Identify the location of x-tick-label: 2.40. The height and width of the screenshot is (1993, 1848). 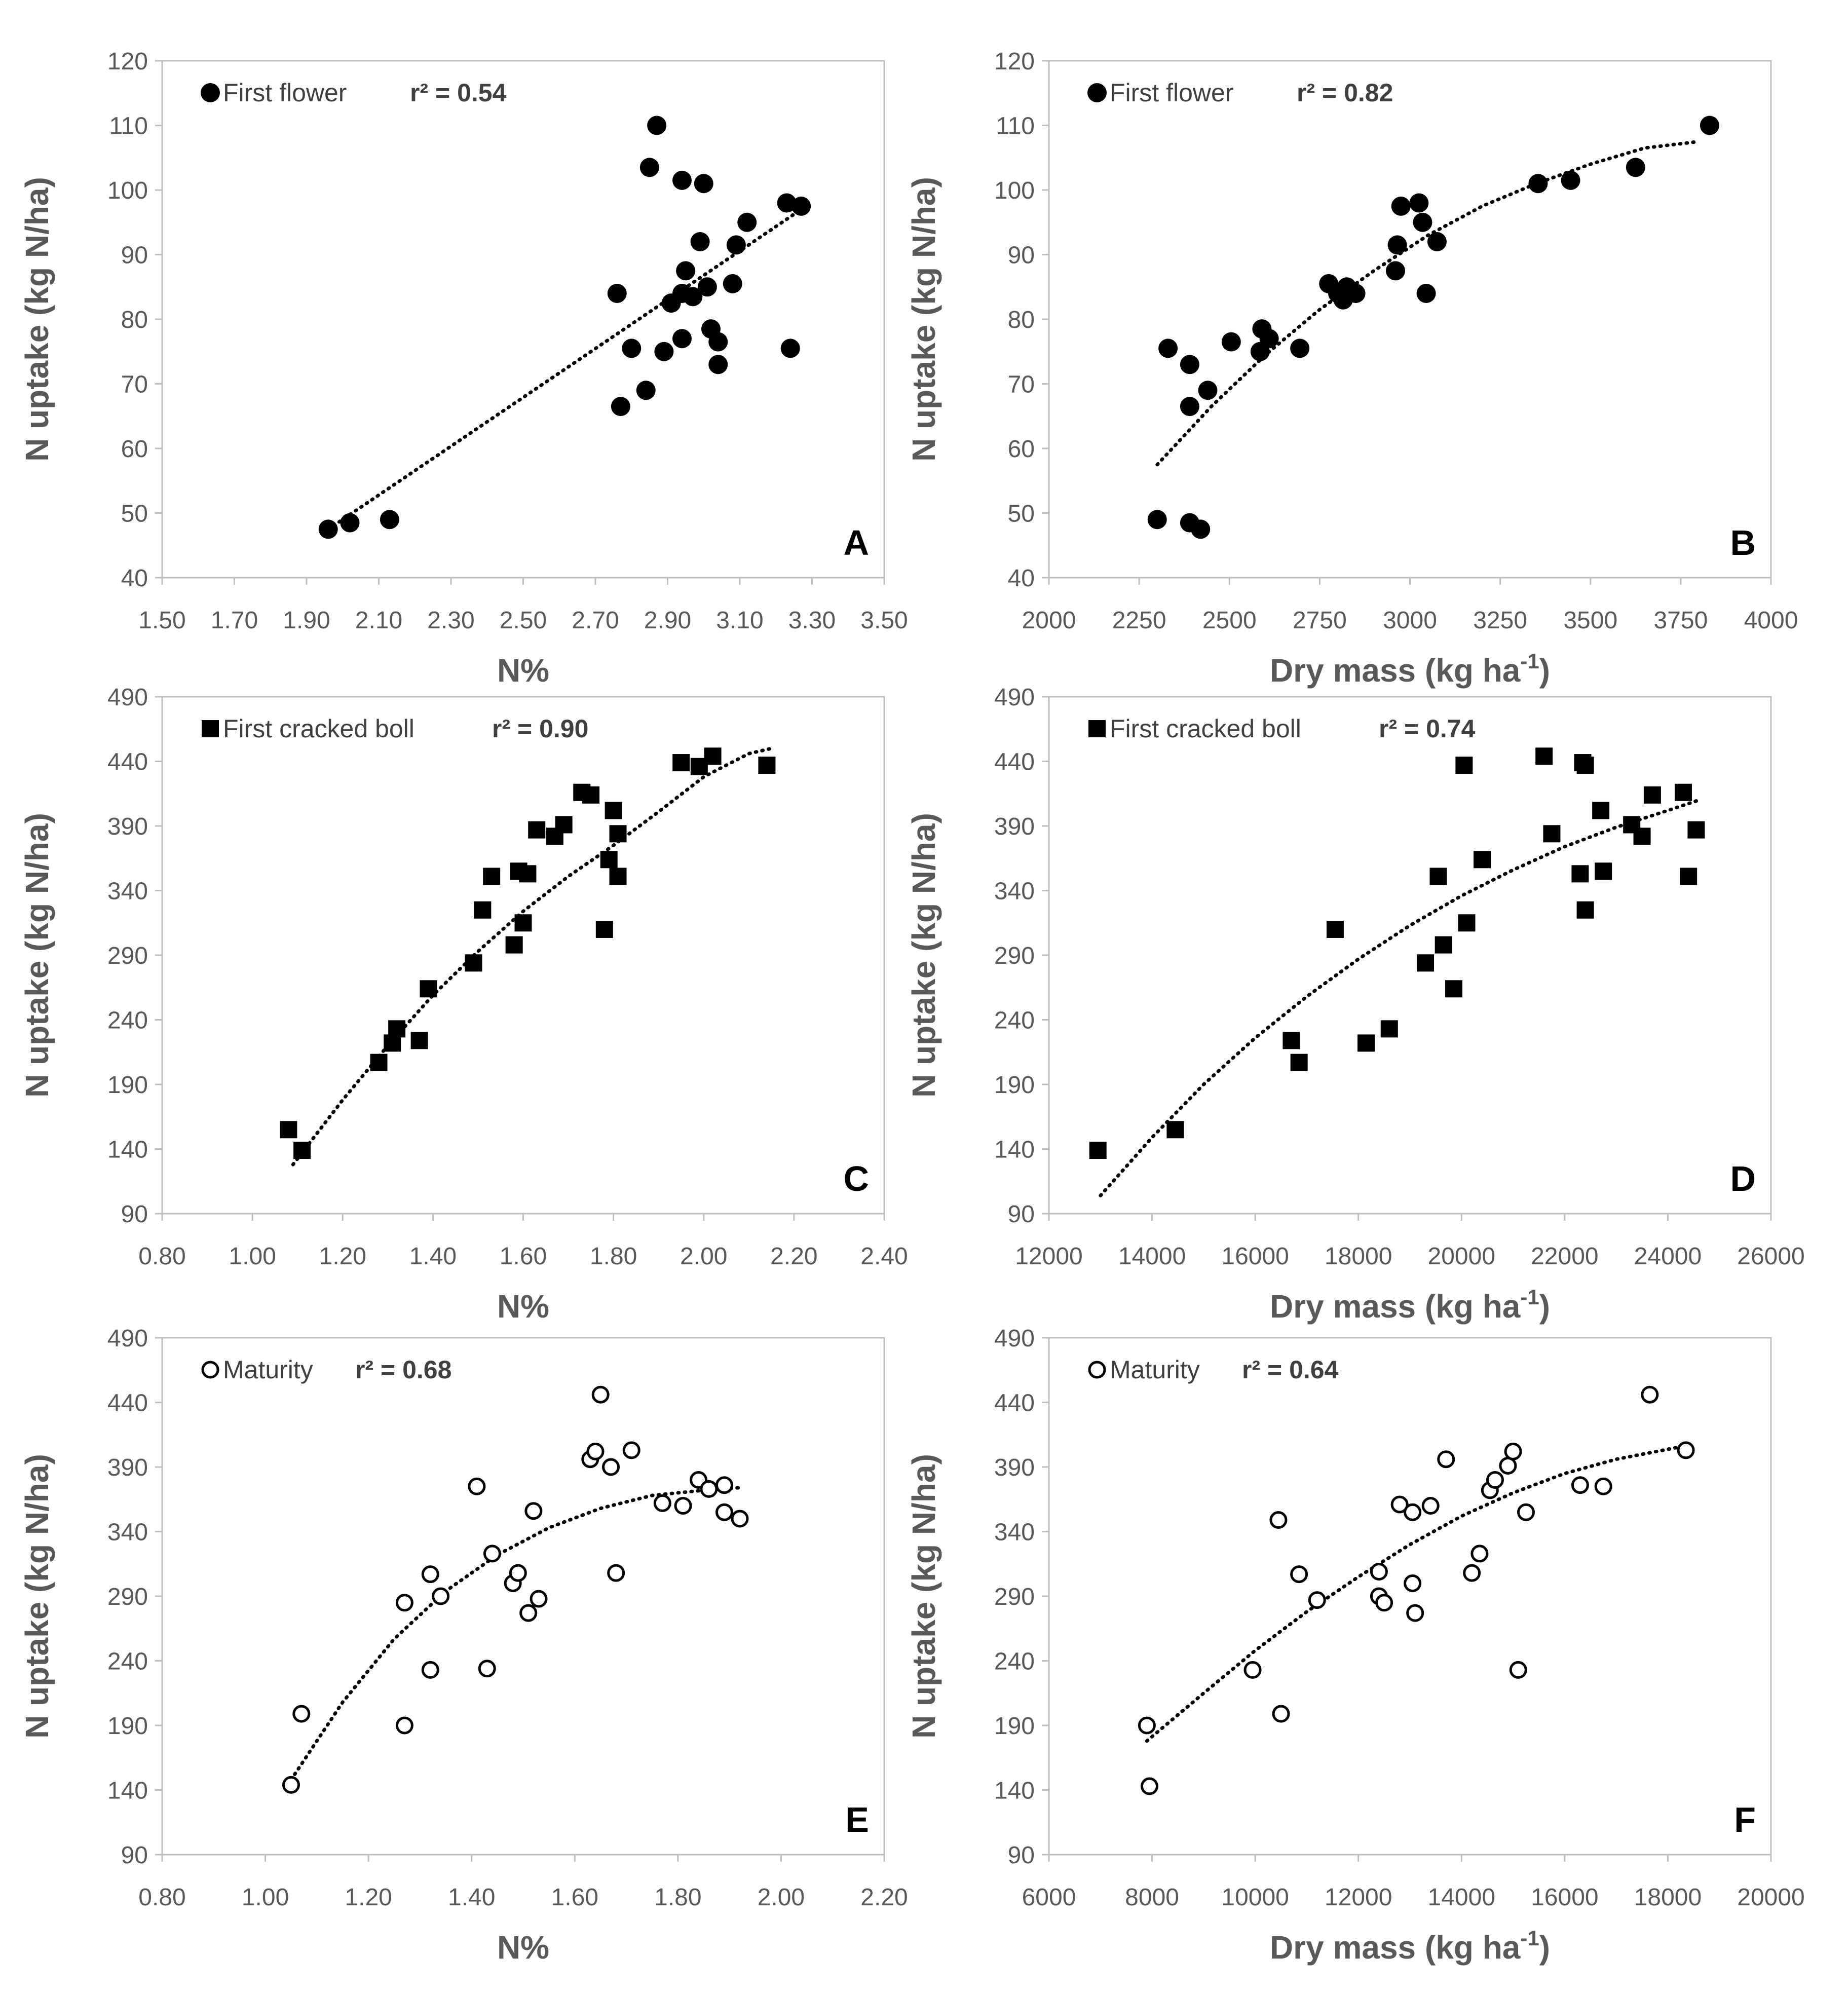
(884, 1256).